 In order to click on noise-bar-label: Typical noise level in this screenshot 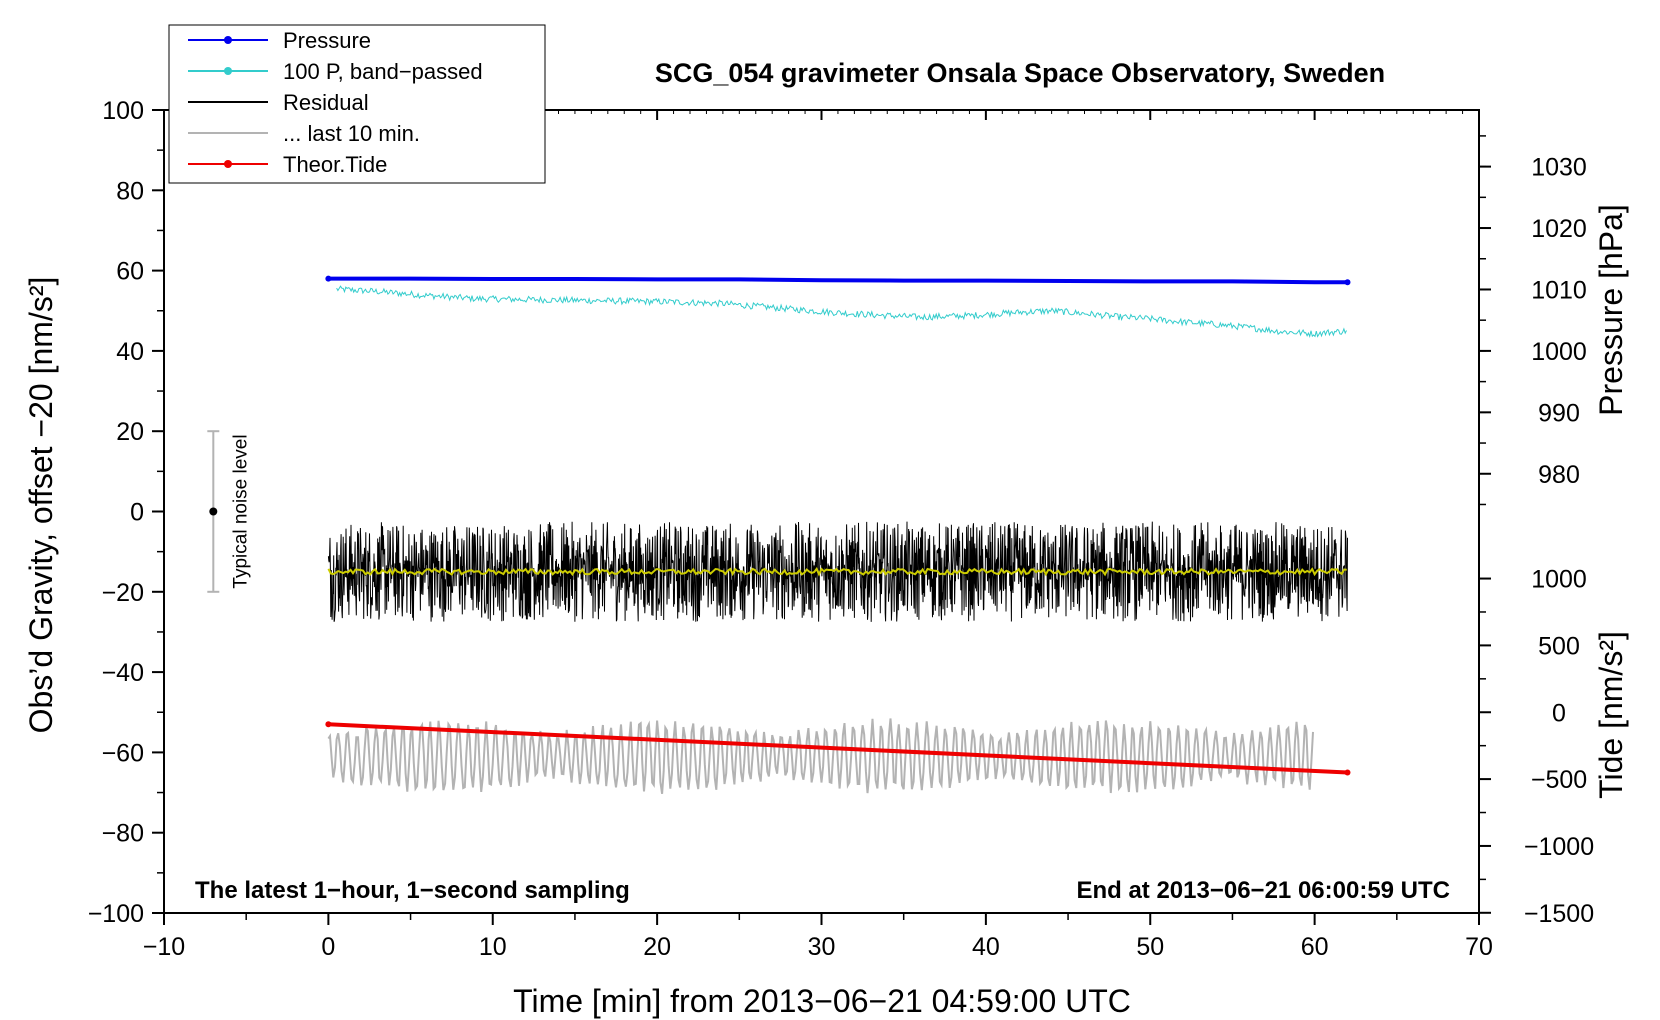, I will do `click(240, 511)`.